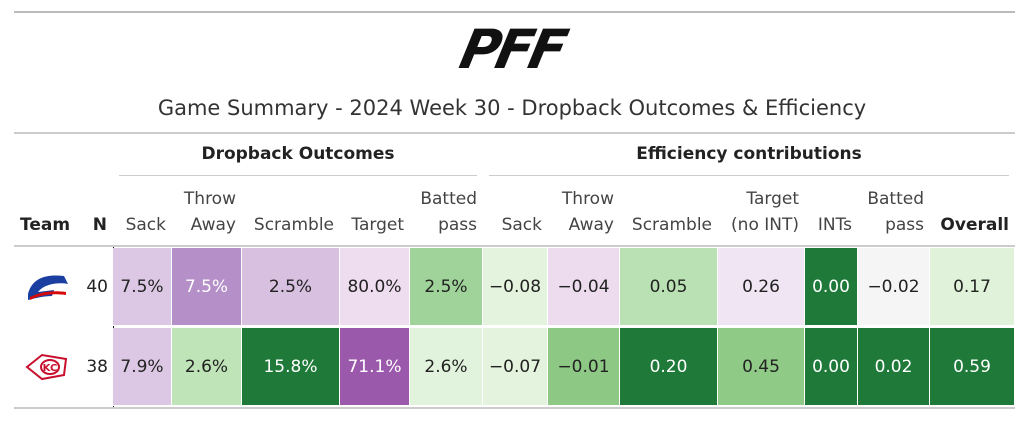 This screenshot has width=1024, height=421. What do you see at coordinates (45, 225) in the screenshot?
I see `column-header: Team` at bounding box center [45, 225].